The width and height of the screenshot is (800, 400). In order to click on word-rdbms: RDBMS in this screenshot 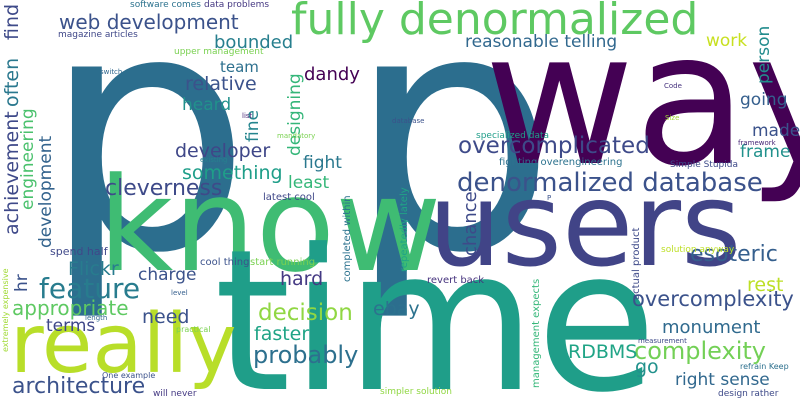, I will do `click(603, 352)`.